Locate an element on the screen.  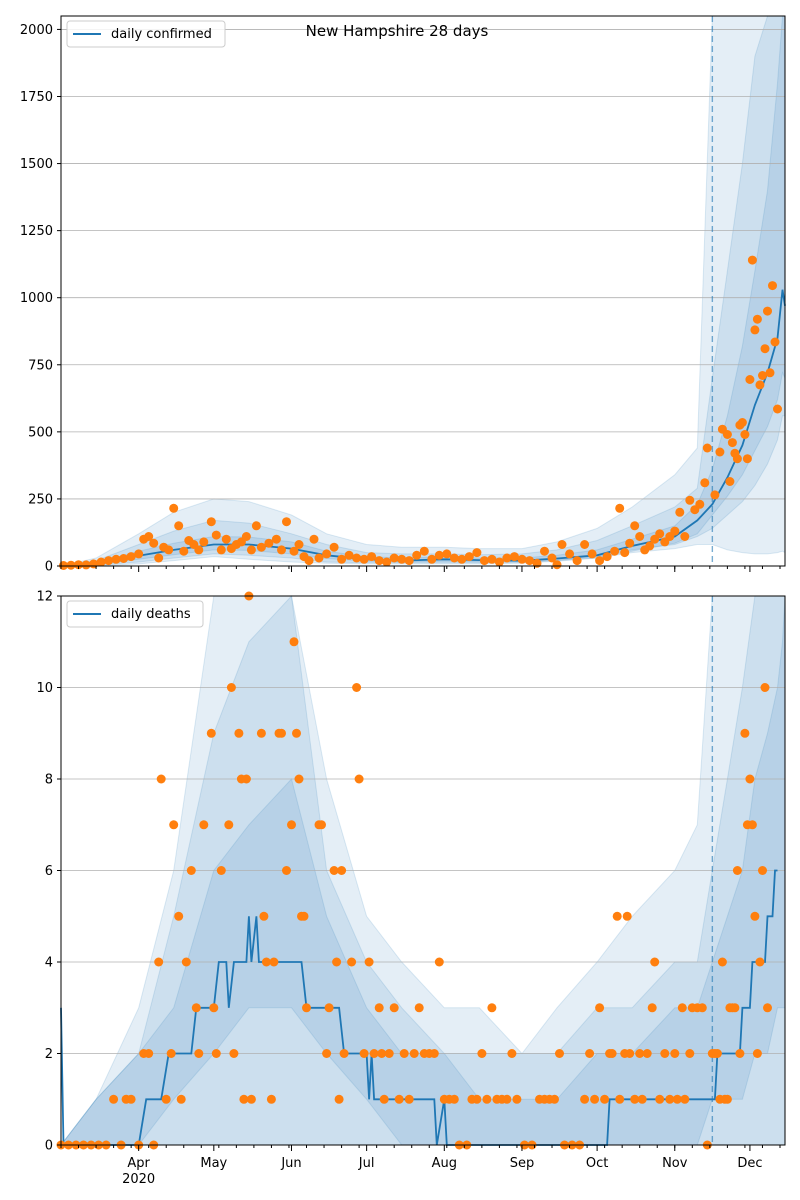
confirmed-x-axis is located at coordinates (420, 569).